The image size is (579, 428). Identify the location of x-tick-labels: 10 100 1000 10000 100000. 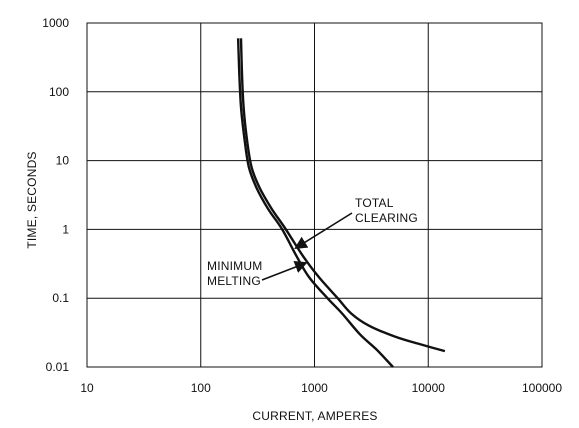
(321, 388).